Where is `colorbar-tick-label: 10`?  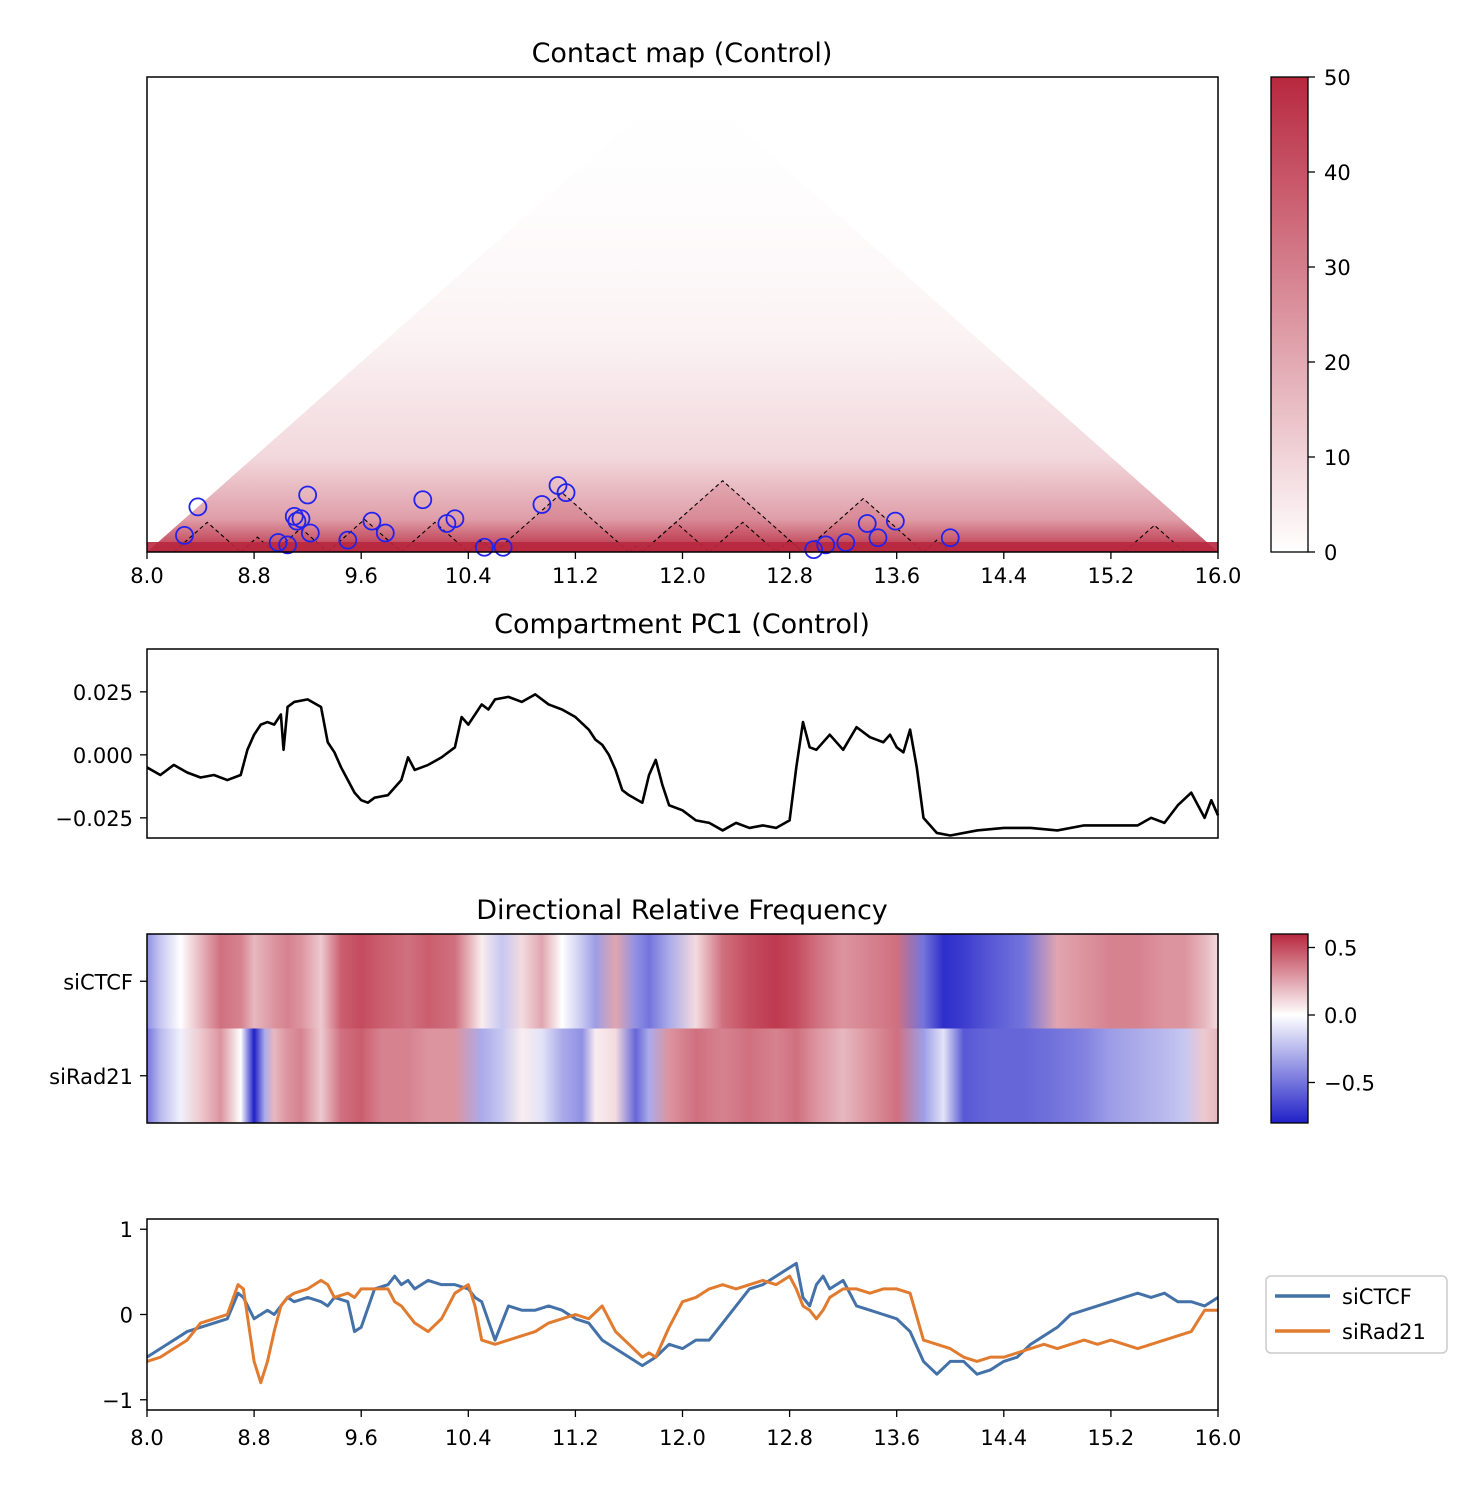 colorbar-tick-label: 10 is located at coordinates (1337, 458).